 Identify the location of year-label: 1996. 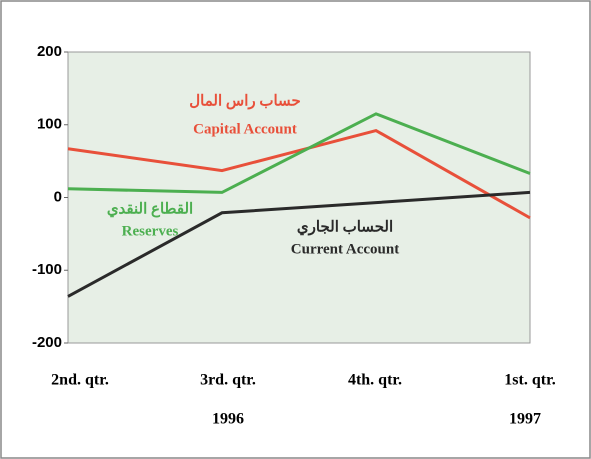
(228, 419).